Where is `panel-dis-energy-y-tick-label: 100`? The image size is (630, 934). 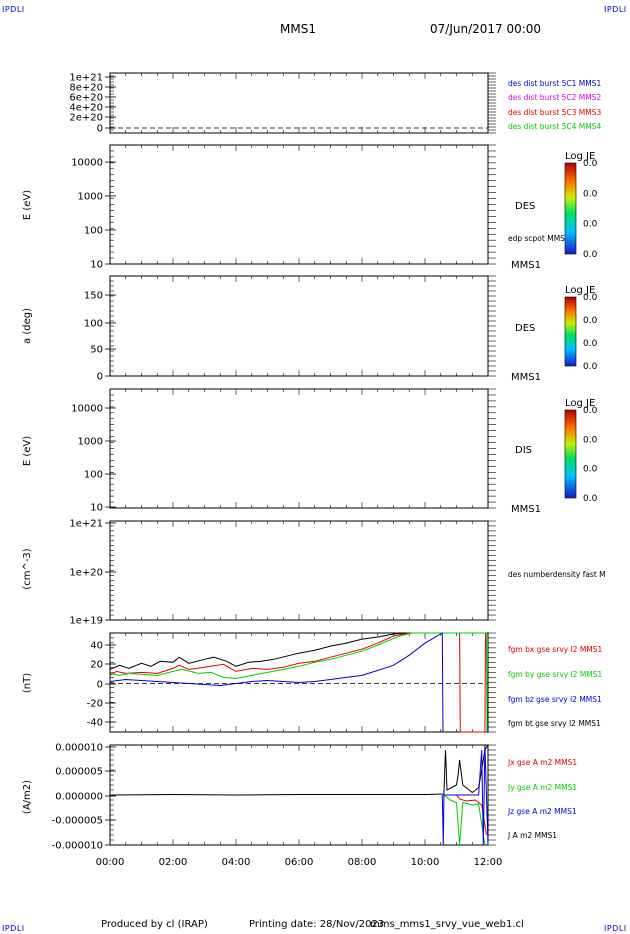 panel-dis-energy-y-tick-label: 100 is located at coordinates (93, 475).